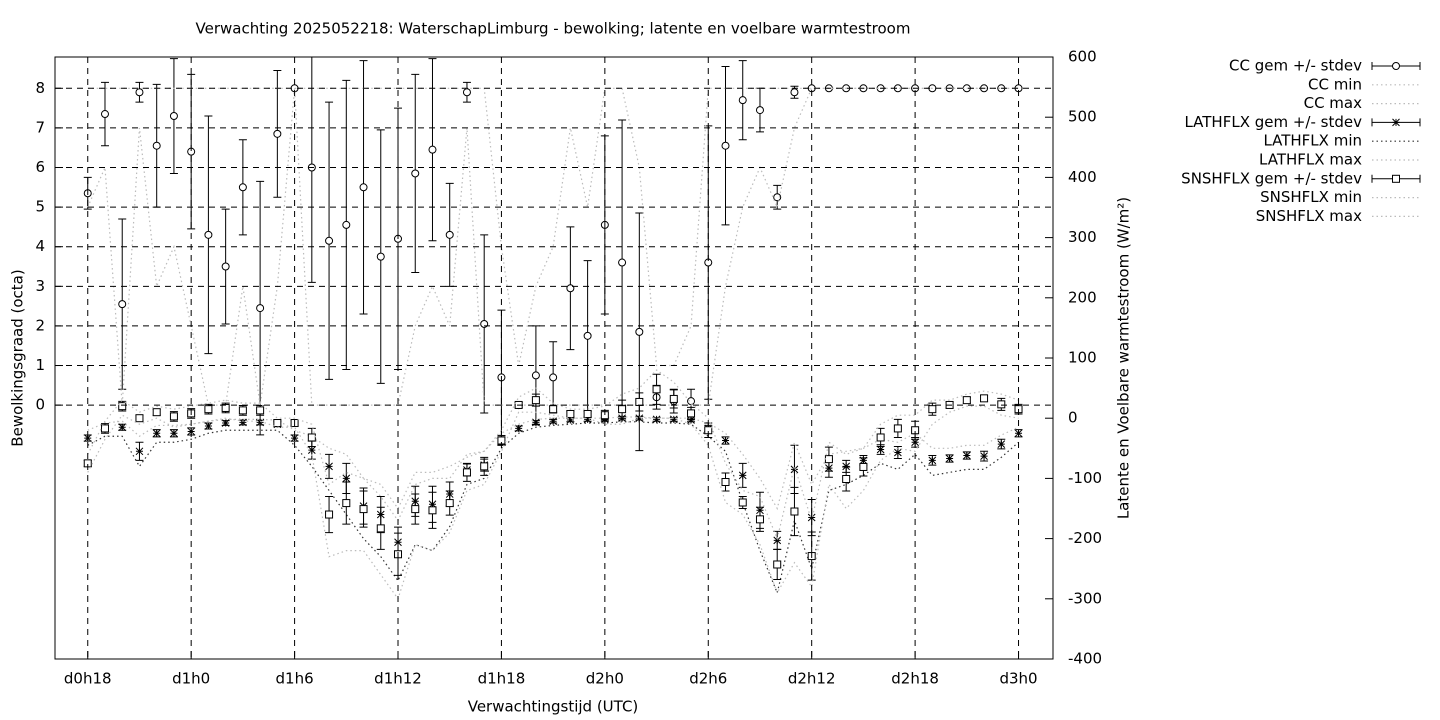  What do you see at coordinates (1310, 160) in the screenshot?
I see `legend-label: LATHFLX max` at bounding box center [1310, 160].